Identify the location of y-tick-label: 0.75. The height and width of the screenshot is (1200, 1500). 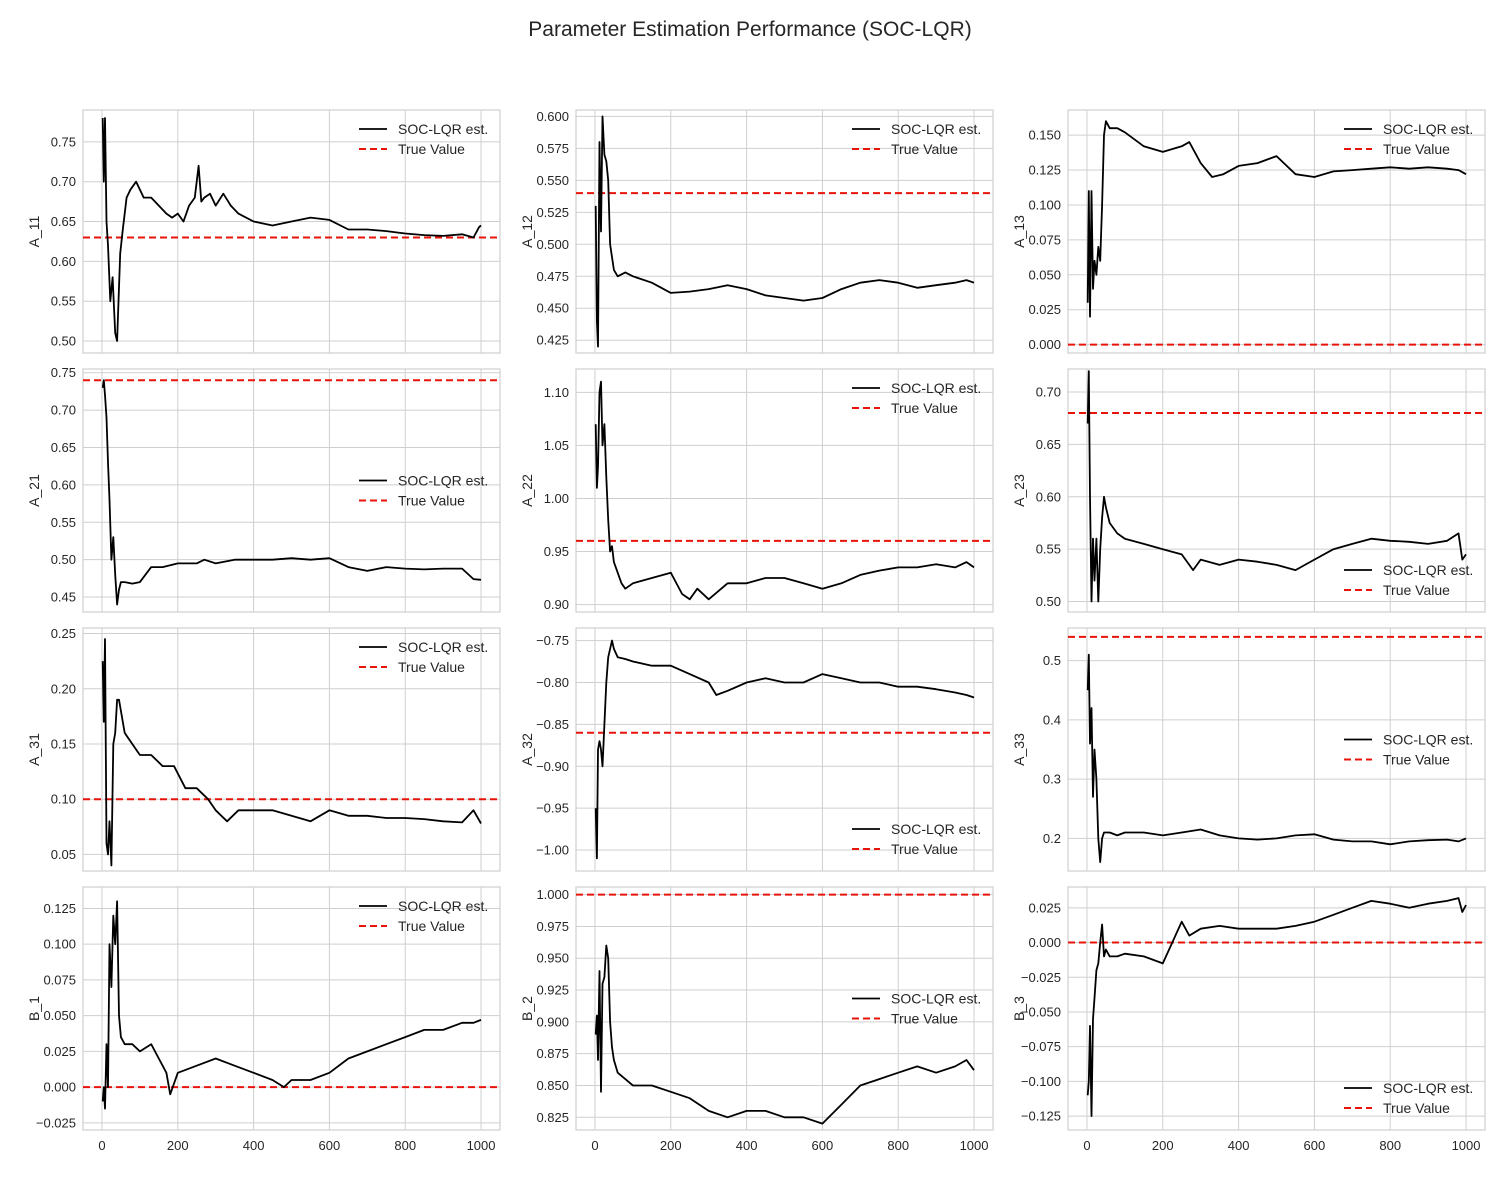
(63, 372).